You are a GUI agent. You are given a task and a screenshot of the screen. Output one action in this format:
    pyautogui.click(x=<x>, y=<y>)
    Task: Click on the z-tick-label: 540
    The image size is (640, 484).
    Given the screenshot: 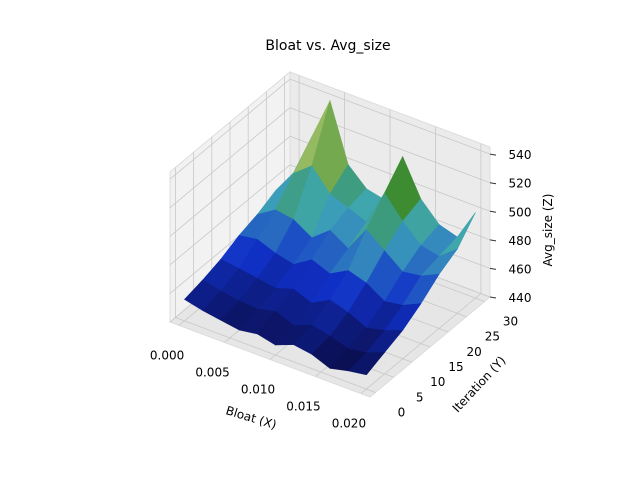 What is the action you would take?
    pyautogui.click(x=520, y=155)
    